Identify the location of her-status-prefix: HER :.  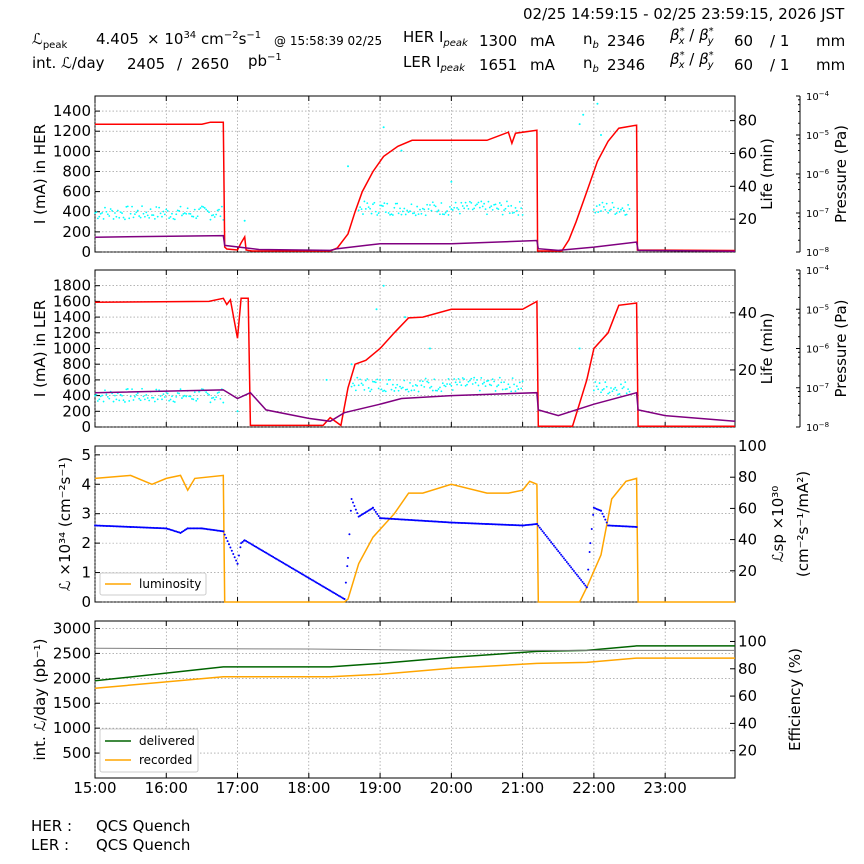
(52, 826).